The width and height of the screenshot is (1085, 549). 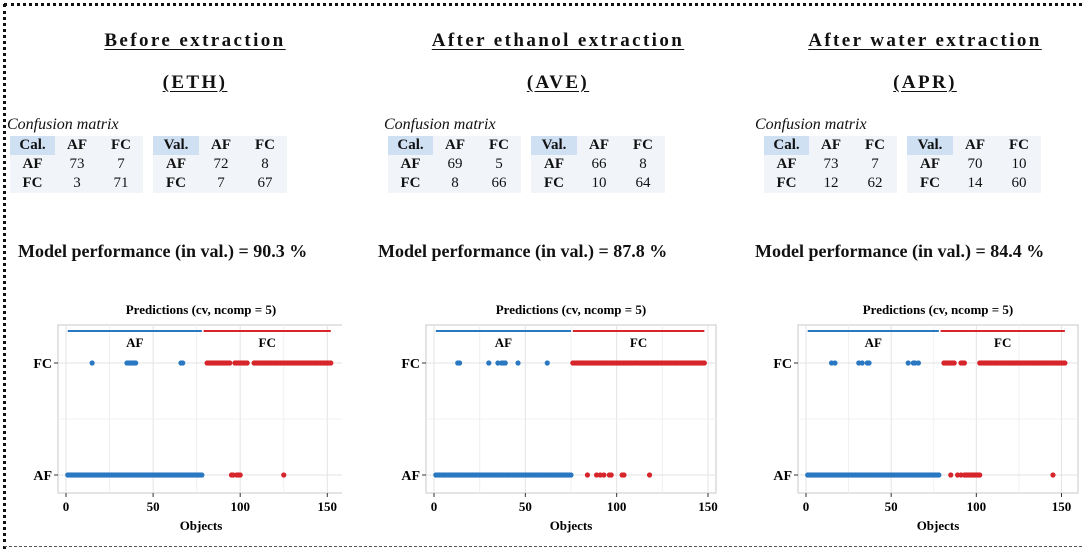 What do you see at coordinates (558, 82) in the screenshot?
I see `panel-subtitle: (AVE)` at bounding box center [558, 82].